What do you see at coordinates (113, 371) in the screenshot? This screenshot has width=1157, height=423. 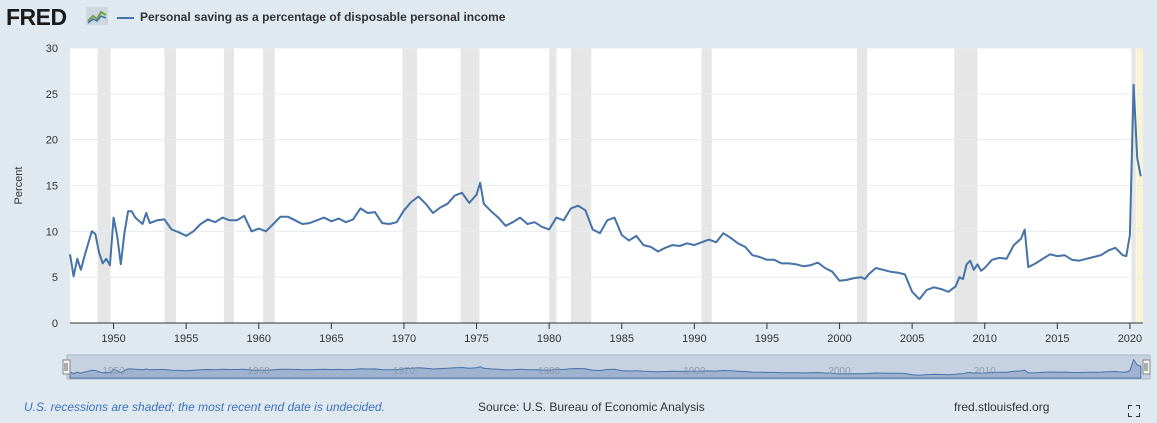 I see `navigator-label: 1950` at bounding box center [113, 371].